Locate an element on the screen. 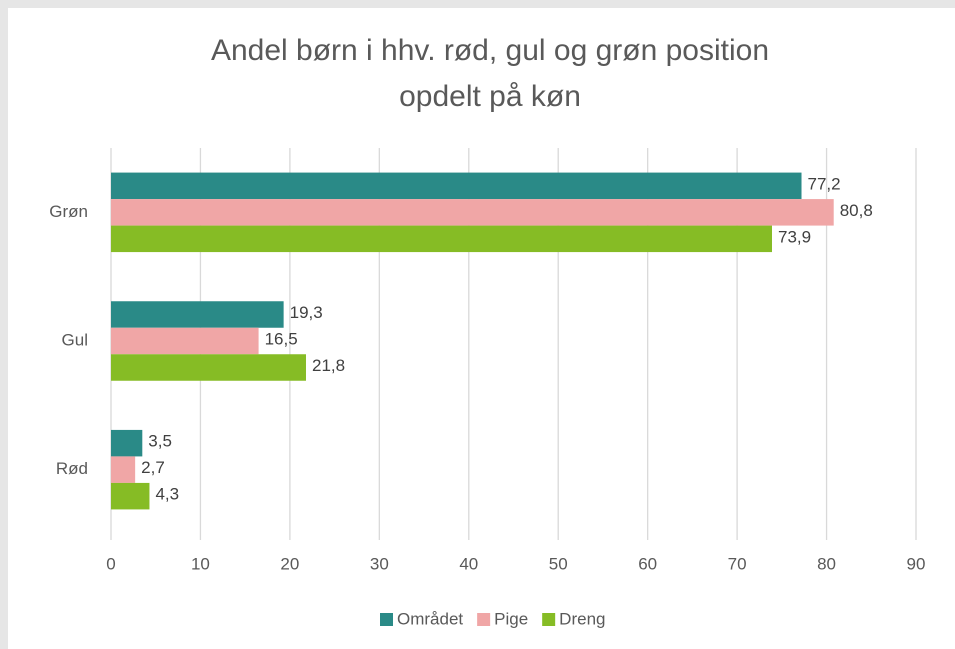  y-tick-label: Grøn is located at coordinates (68, 211).